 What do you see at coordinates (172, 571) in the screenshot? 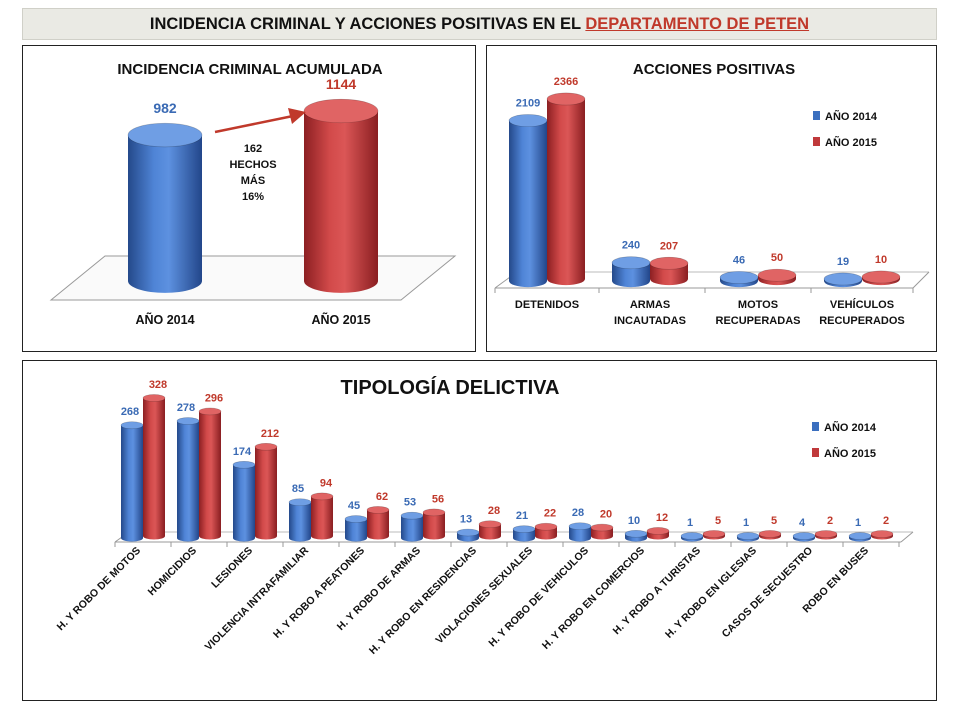
I see `x-tick-label: HOMICIDIOS` at bounding box center [172, 571].